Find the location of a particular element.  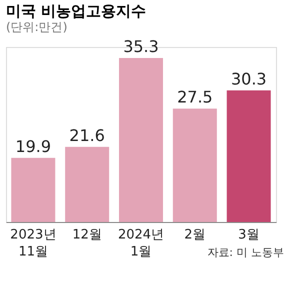

chart-title: 미국 비농업고용지수 is located at coordinates (76, 11).